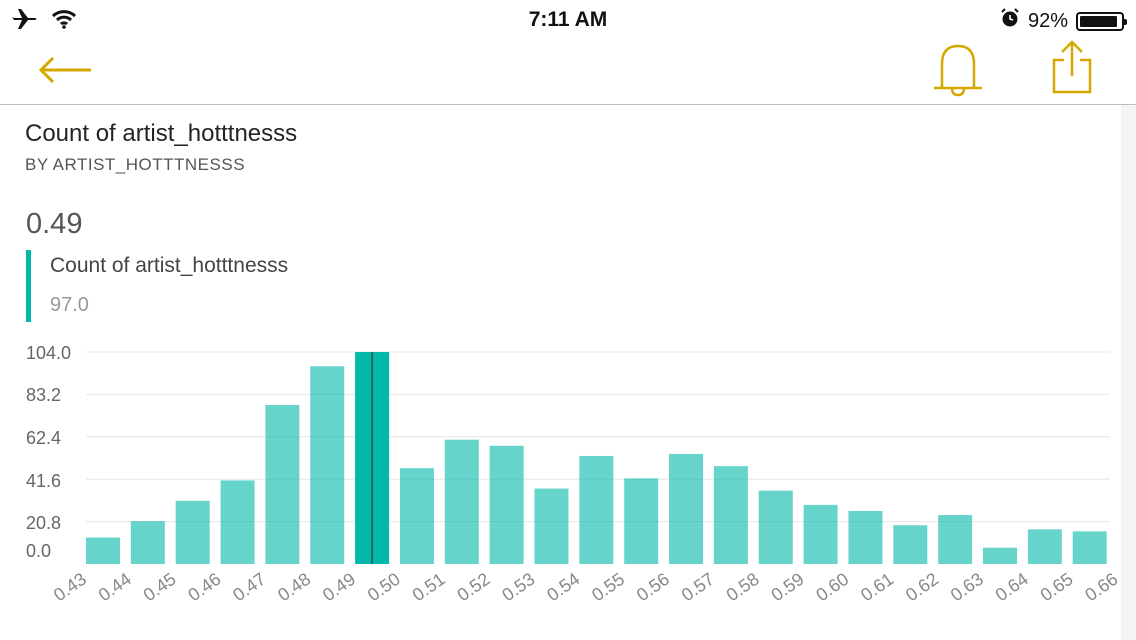  Describe the element at coordinates (1012, 587) in the screenshot. I see `x-tick-label: 0.64` at that location.